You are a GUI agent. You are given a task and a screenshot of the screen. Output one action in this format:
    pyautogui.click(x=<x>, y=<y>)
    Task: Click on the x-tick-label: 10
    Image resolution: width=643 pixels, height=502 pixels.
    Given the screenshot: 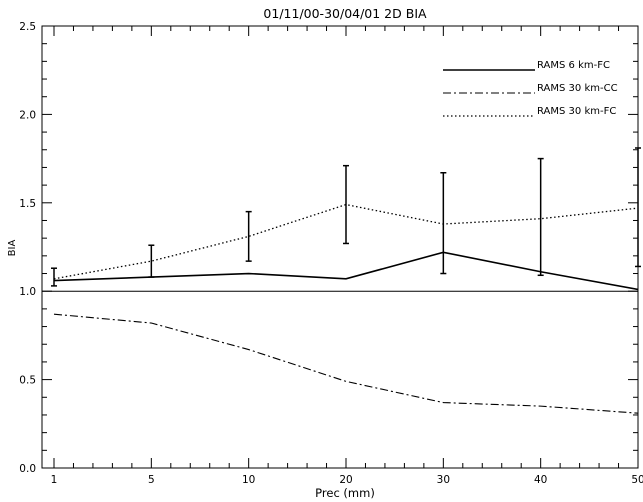 What is the action you would take?
    pyautogui.click(x=248, y=480)
    